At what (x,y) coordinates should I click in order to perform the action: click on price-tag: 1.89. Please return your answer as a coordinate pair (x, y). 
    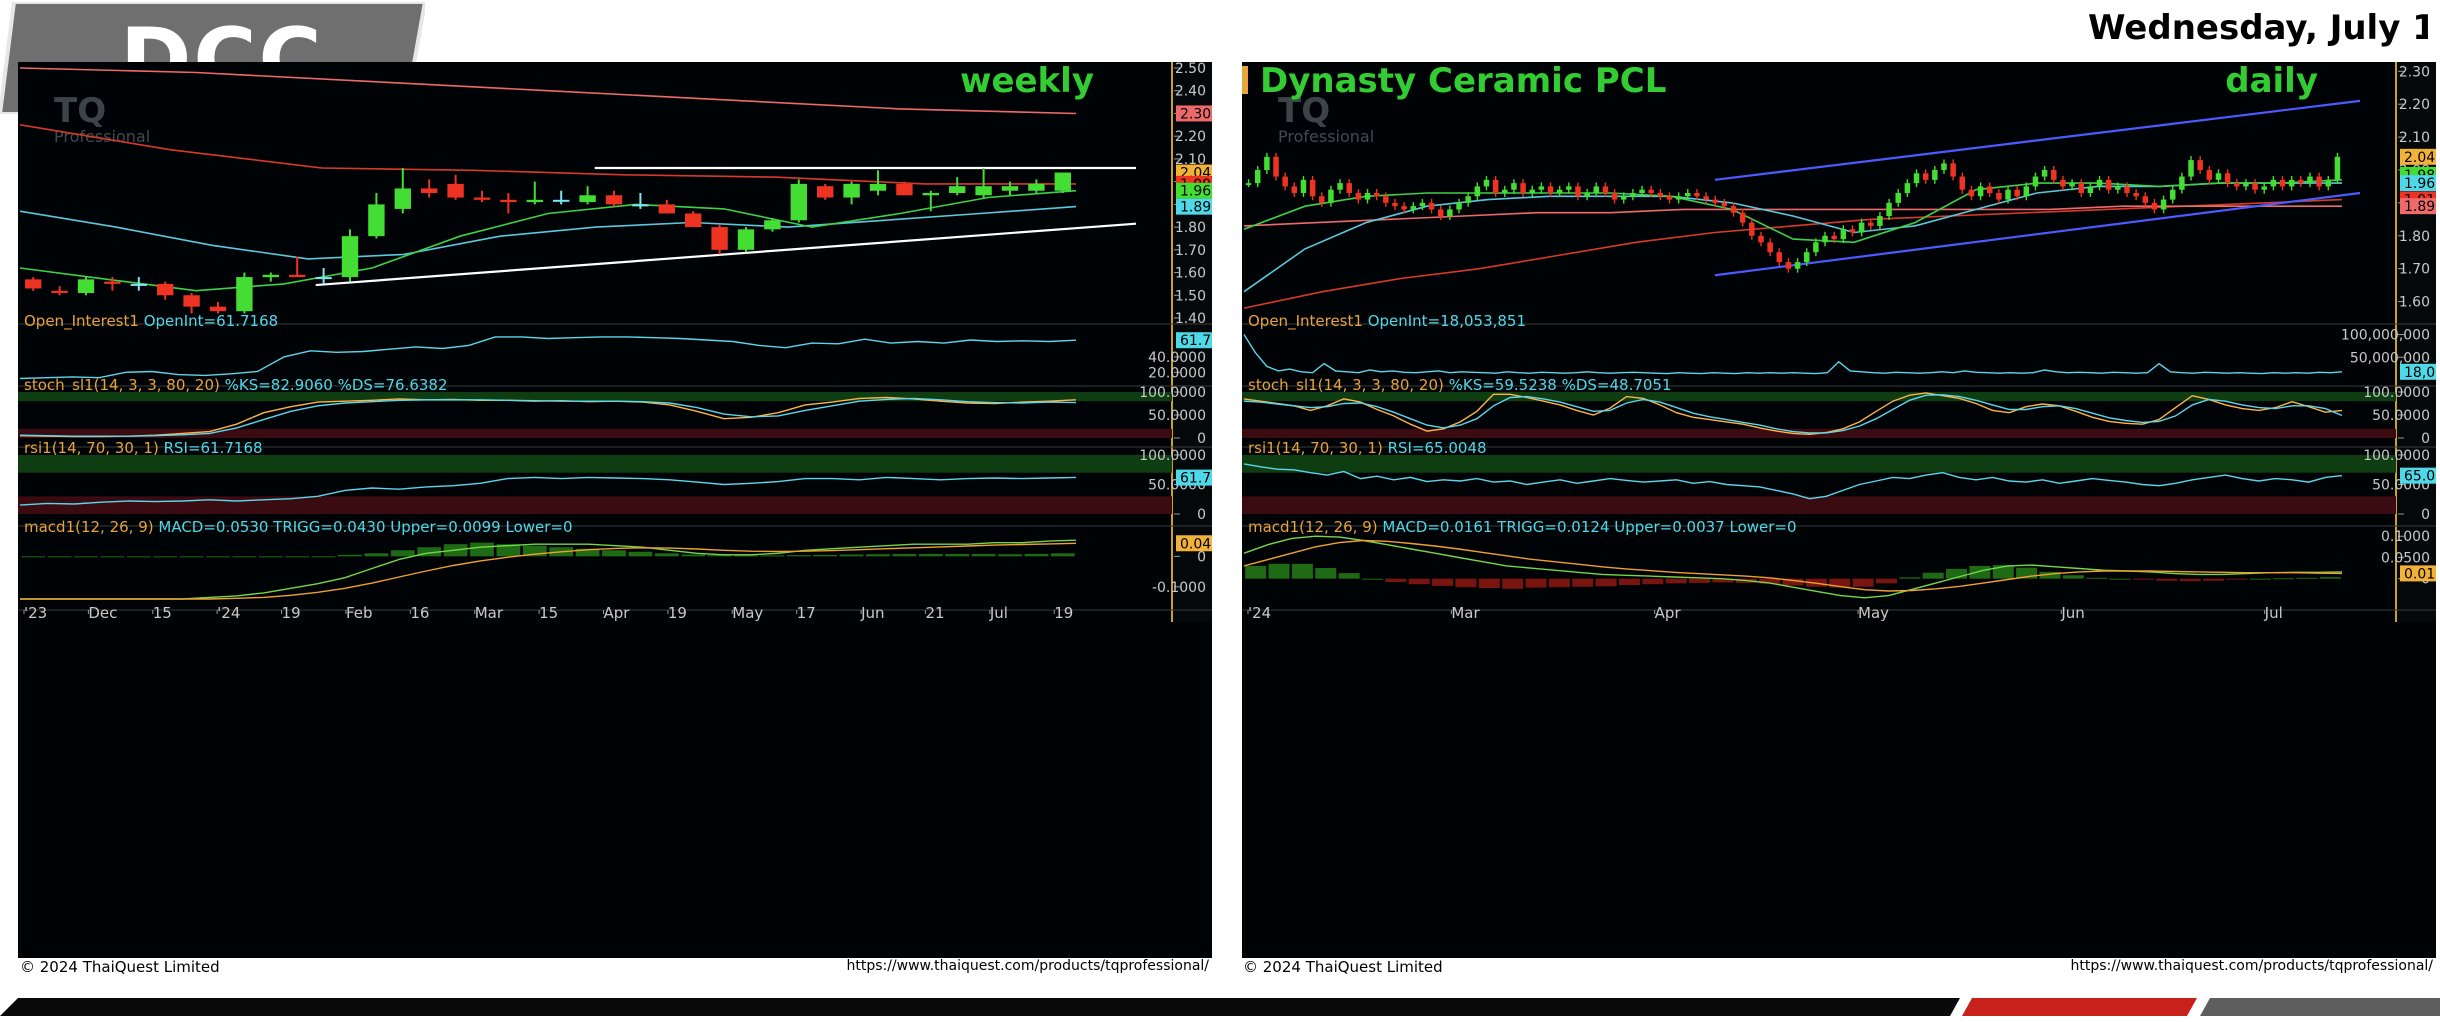
    Looking at the image, I should click on (2419, 207).